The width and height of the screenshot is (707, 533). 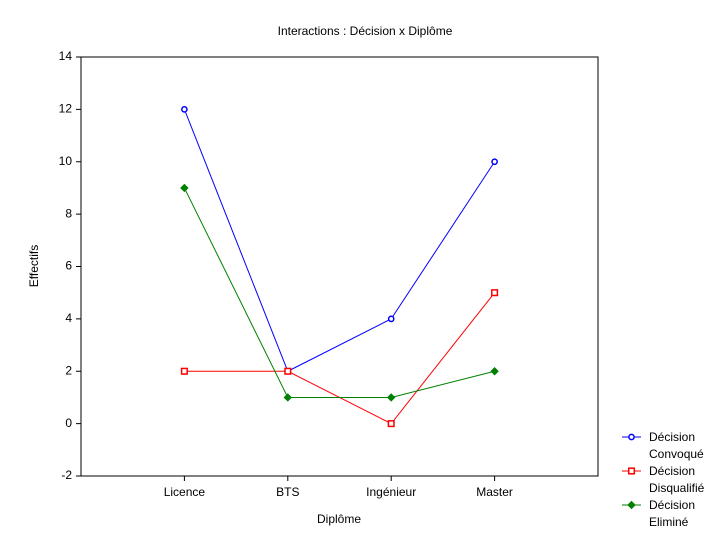 What do you see at coordinates (339, 358) in the screenshot?
I see `series-line` at bounding box center [339, 358].